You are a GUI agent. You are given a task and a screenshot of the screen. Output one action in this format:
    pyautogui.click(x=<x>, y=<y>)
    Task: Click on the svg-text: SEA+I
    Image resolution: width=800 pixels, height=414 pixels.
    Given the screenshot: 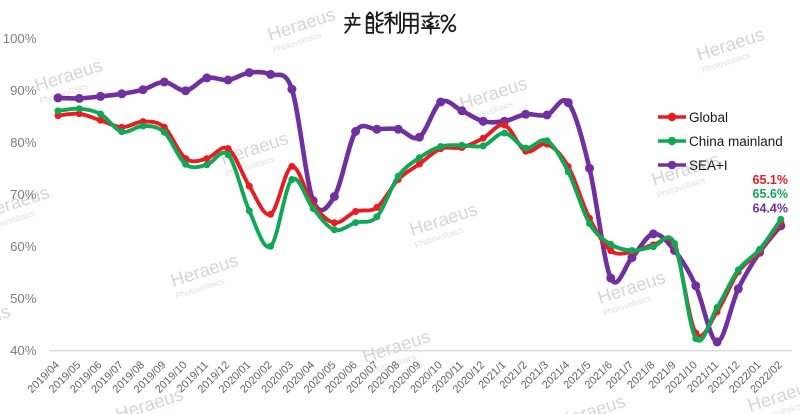 What is the action you would take?
    pyautogui.click(x=708, y=165)
    